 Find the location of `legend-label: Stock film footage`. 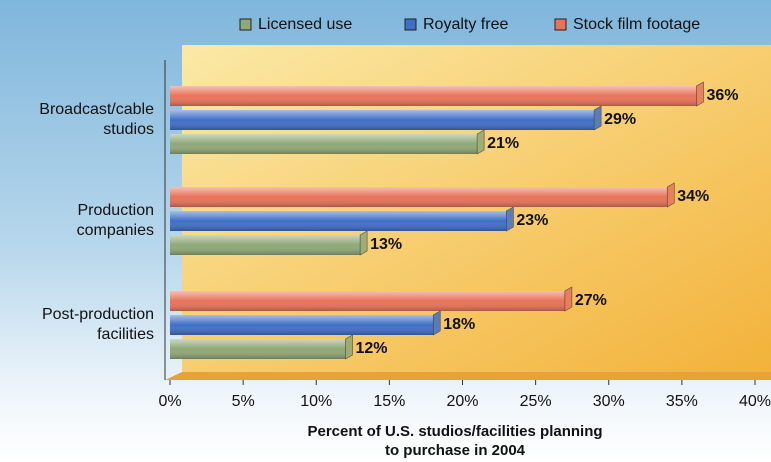

legend-label: Stock film footage is located at coordinates (636, 24).